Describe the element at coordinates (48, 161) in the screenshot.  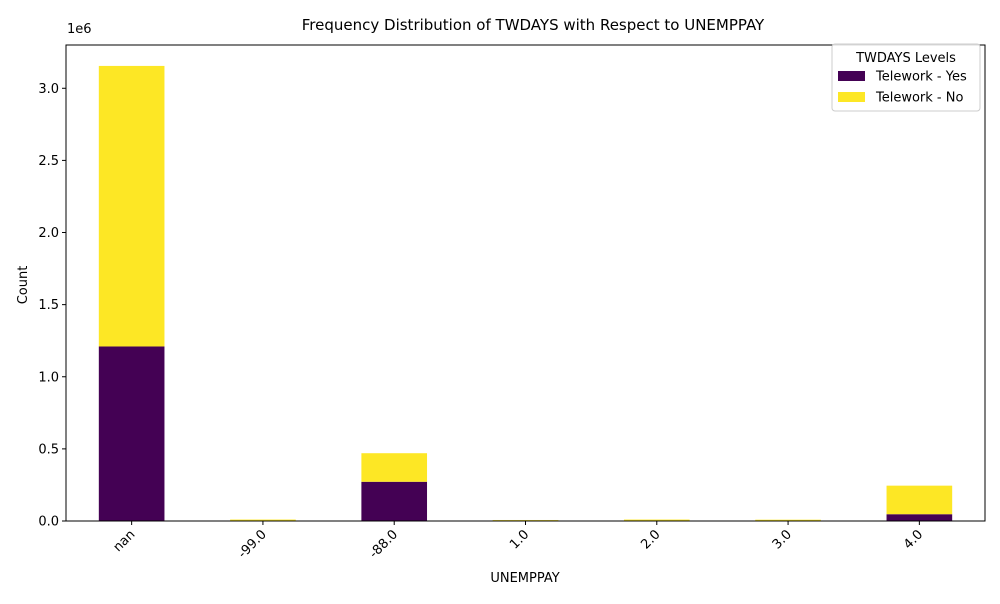
I see `y-tick-label: 2.5` at that location.